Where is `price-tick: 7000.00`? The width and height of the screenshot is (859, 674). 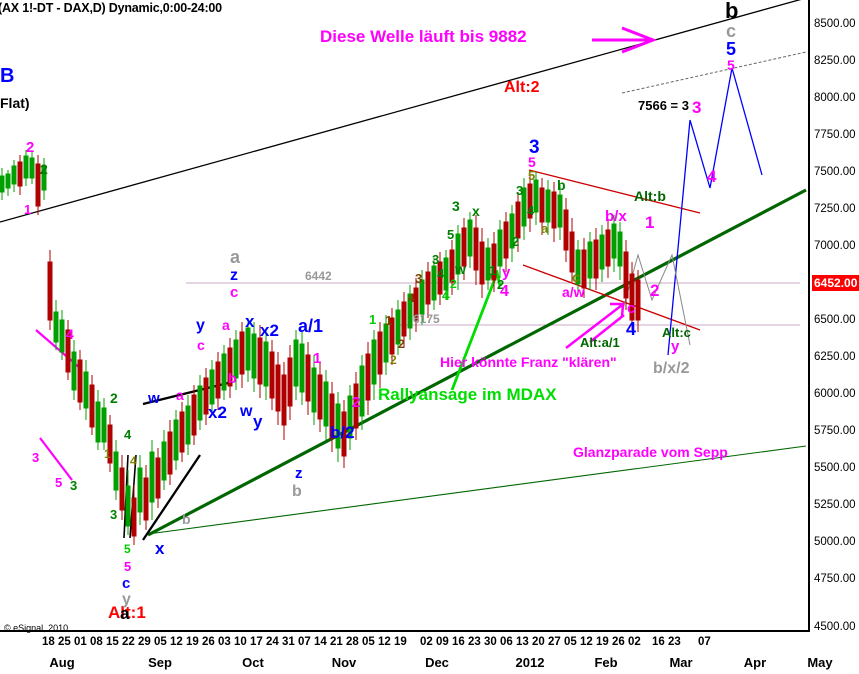 price-tick: 7000.00 is located at coordinates (835, 246).